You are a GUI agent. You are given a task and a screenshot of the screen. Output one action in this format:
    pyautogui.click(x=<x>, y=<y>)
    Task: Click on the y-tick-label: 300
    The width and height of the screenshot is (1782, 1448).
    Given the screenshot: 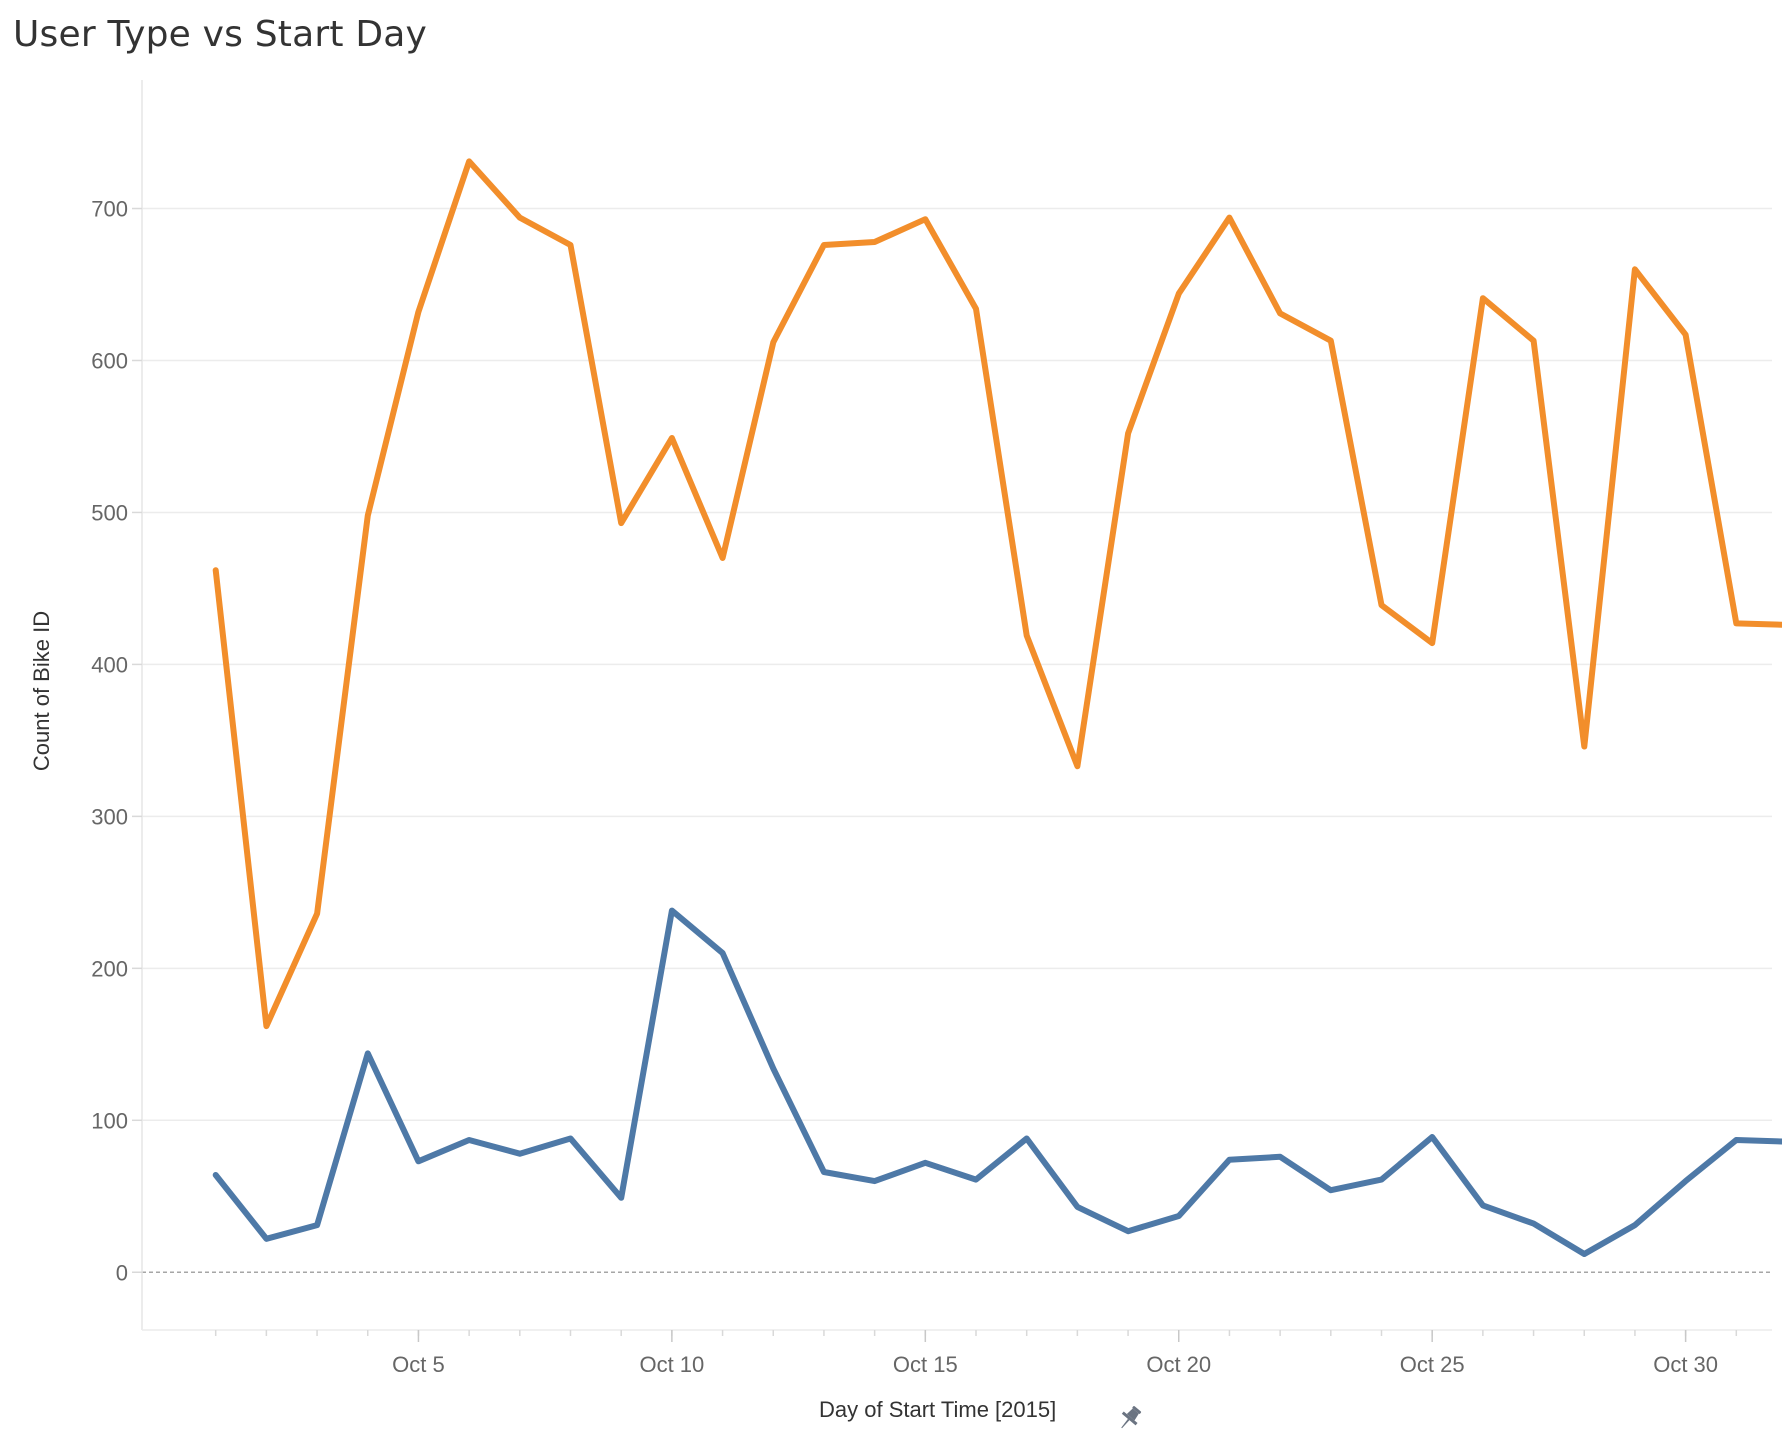 What is the action you would take?
    pyautogui.click(x=109, y=816)
    